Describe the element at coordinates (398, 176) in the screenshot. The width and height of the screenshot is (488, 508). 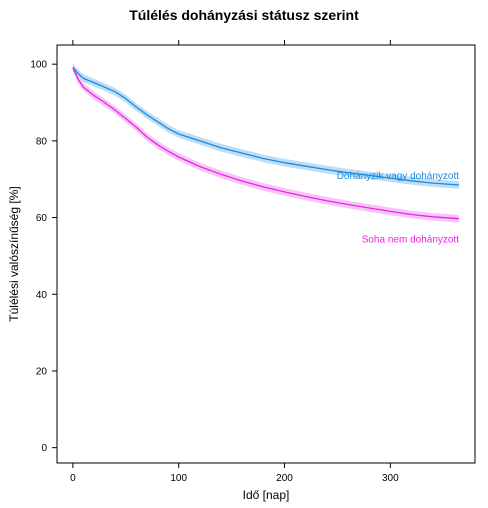
I see `series-label-0: Dohányzik vagy dohányzott` at that location.